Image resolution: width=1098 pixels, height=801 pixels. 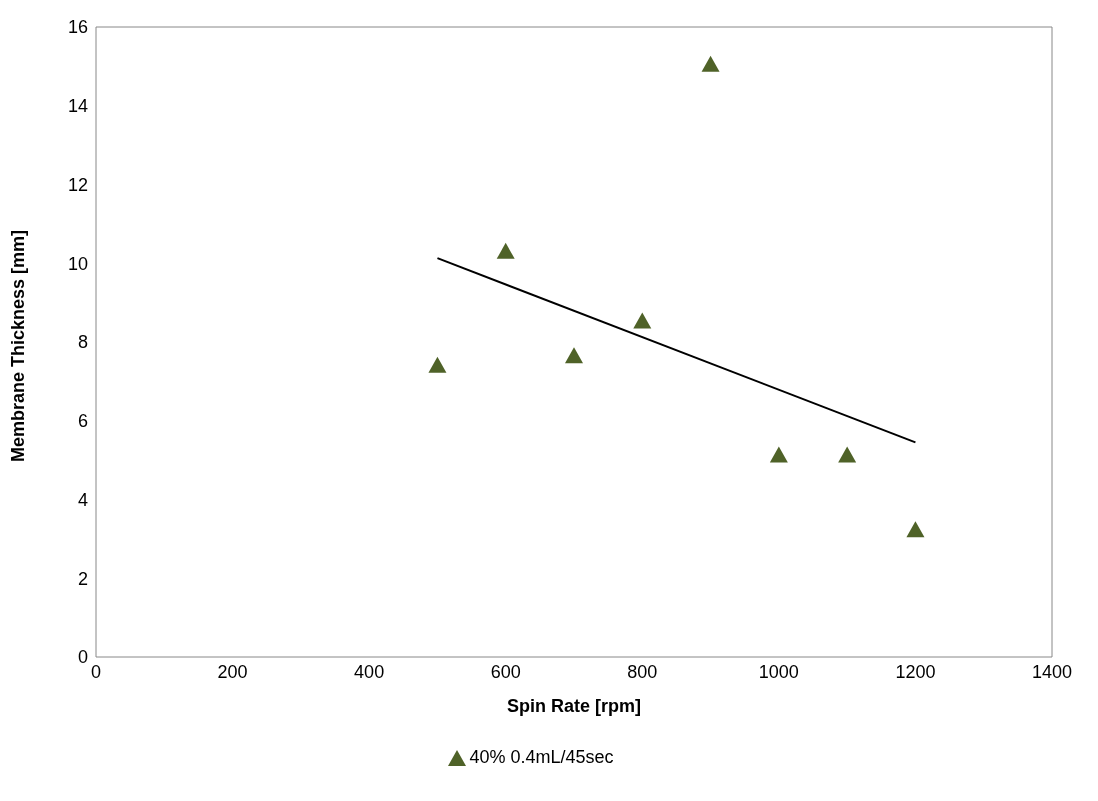 I want to click on x-tick-label: 0, so click(x=96, y=671).